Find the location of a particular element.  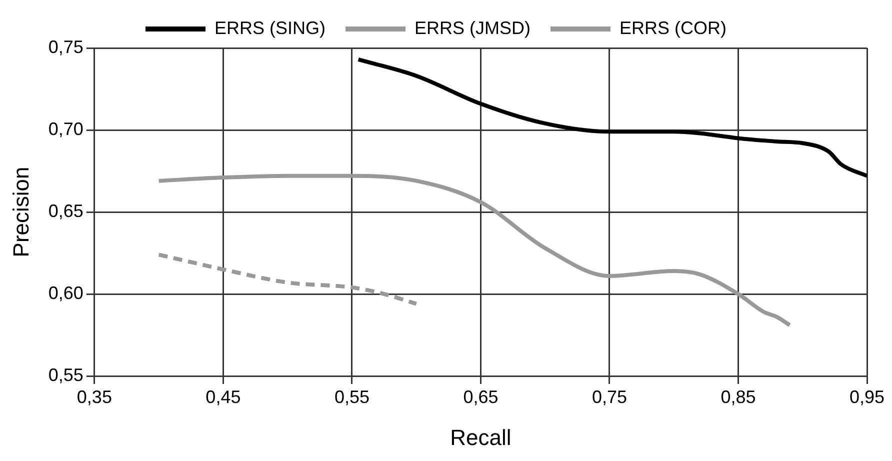

x-tick-label: 0,75 is located at coordinates (609, 396).